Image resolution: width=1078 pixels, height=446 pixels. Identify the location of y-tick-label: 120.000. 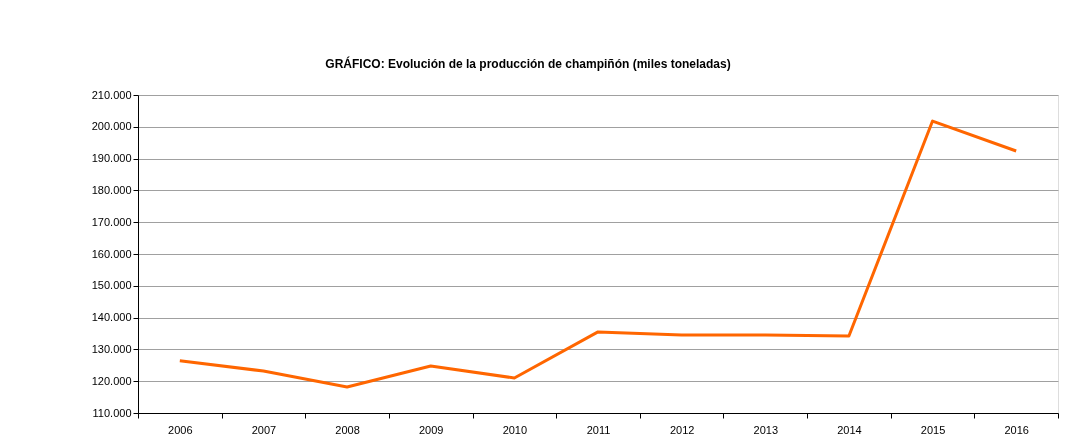
(111, 380).